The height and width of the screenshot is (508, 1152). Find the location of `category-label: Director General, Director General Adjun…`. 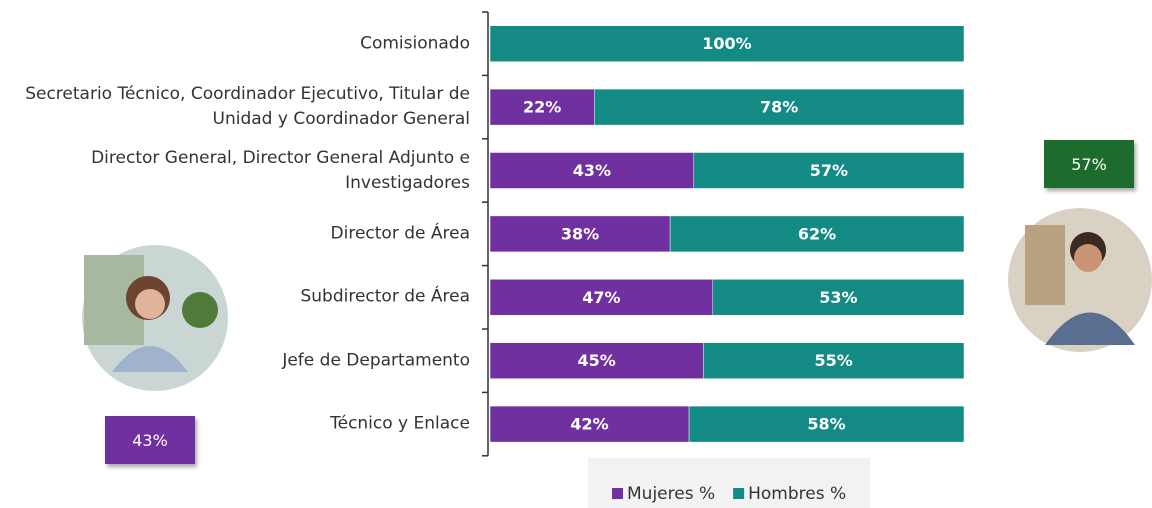

category-label: Director General, Director General Adjun… is located at coordinates (280, 170).